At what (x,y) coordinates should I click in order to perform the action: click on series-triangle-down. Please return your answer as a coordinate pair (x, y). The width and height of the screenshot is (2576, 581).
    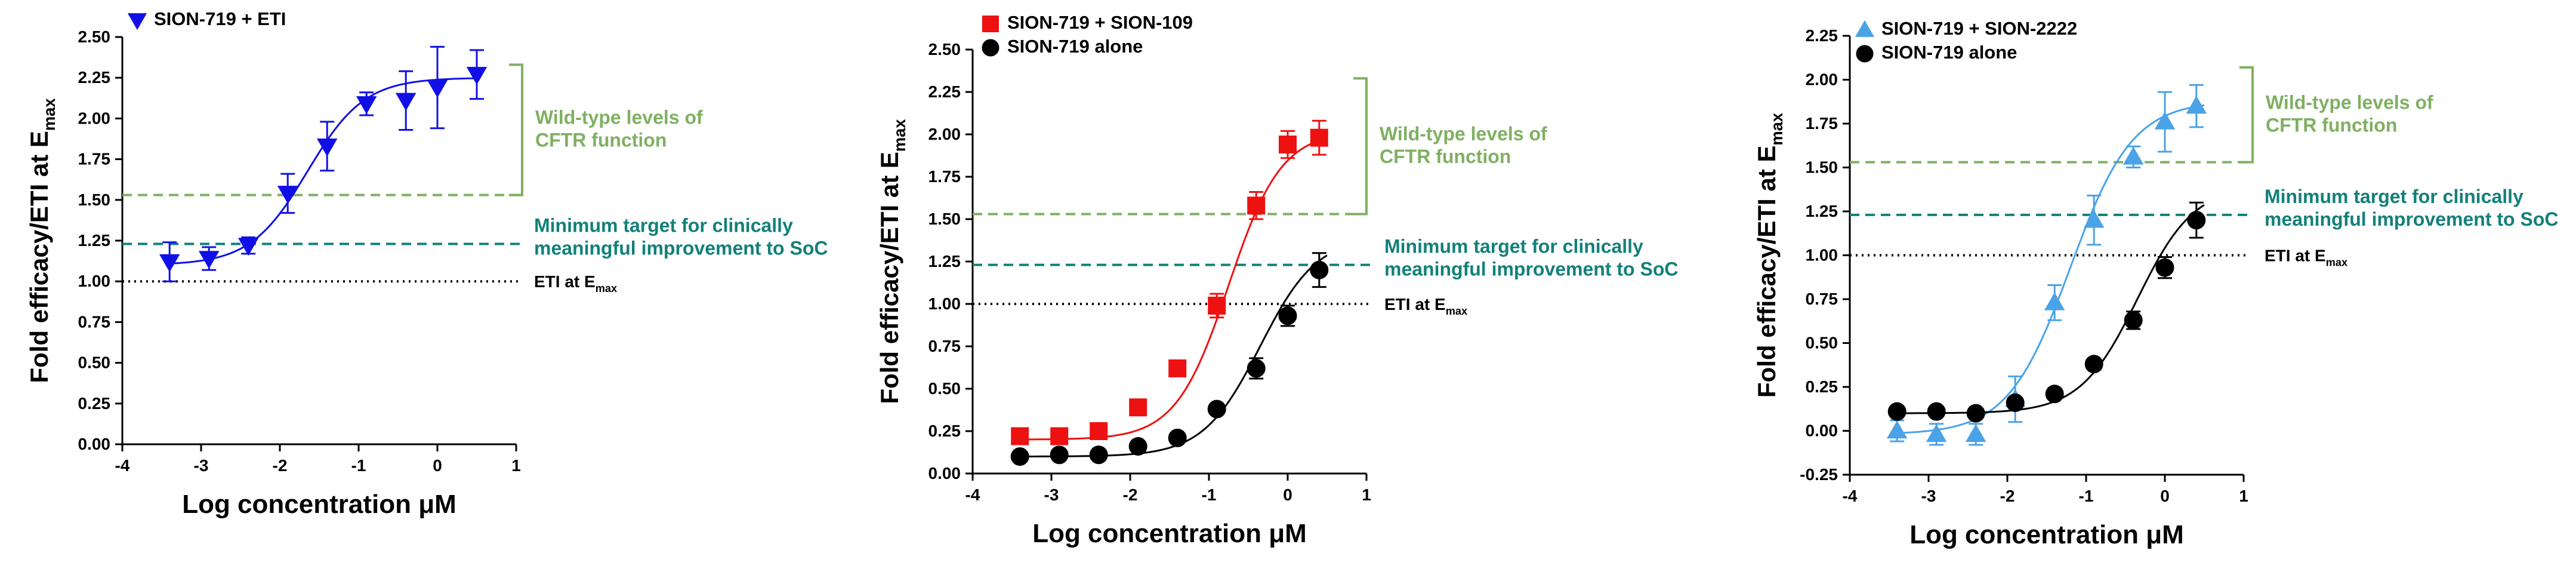
    Looking at the image, I should click on (323, 163).